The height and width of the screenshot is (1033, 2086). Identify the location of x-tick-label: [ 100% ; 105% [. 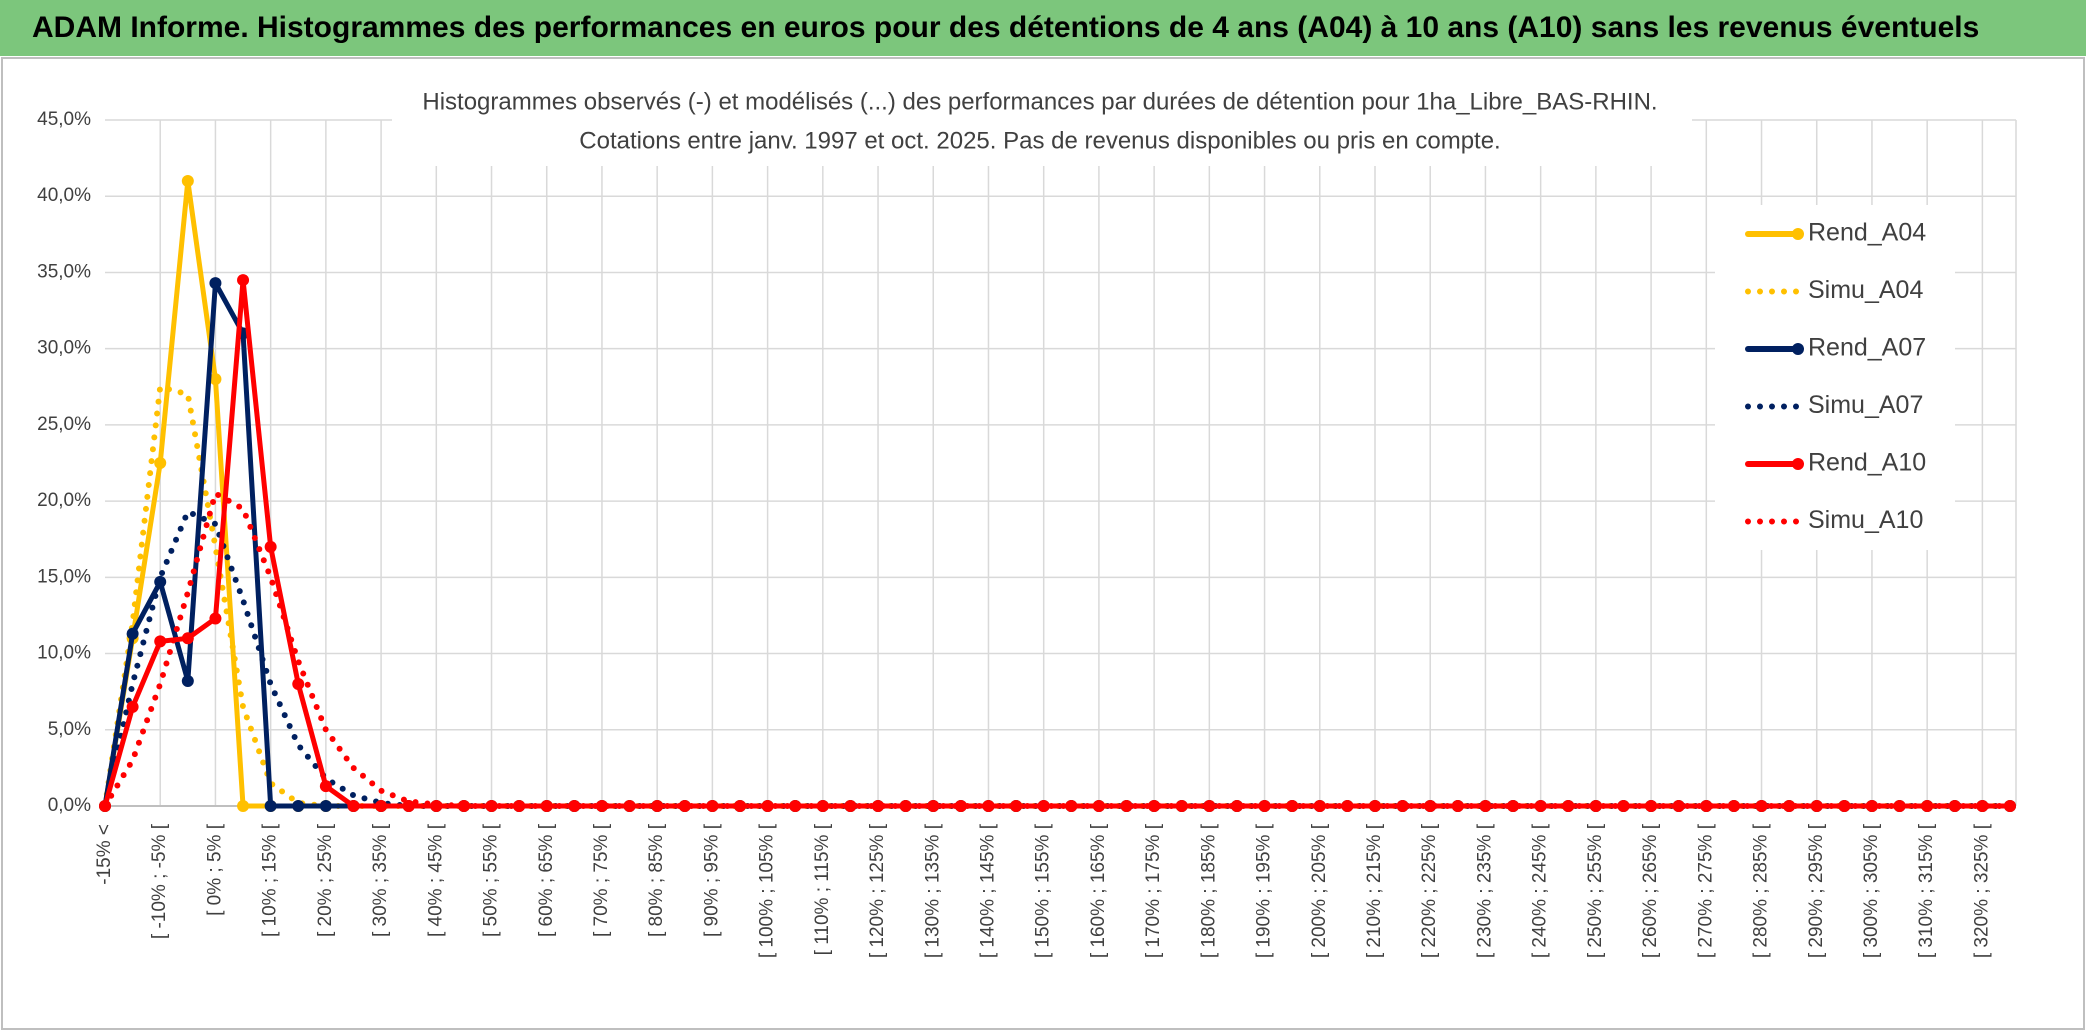
(767, 890).